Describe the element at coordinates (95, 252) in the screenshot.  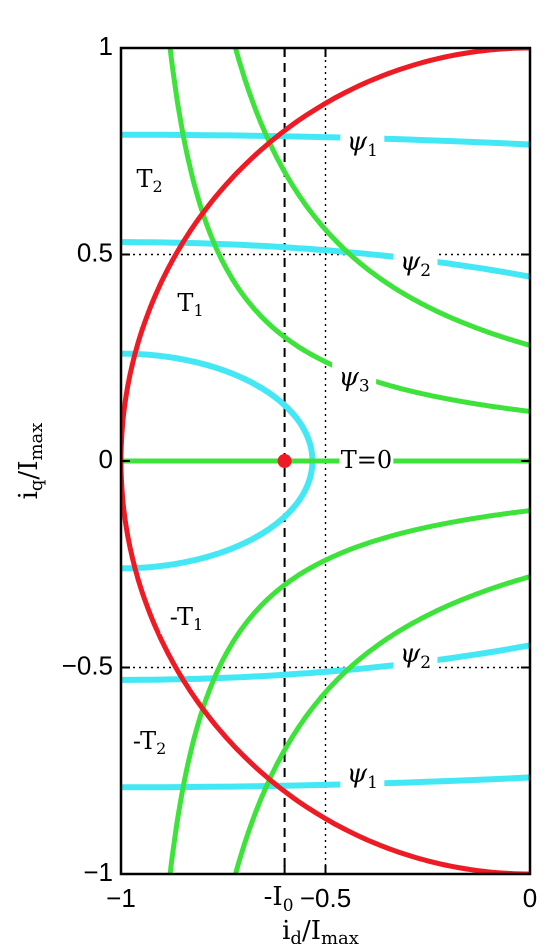
I see `y-tick-label: 0.5` at that location.